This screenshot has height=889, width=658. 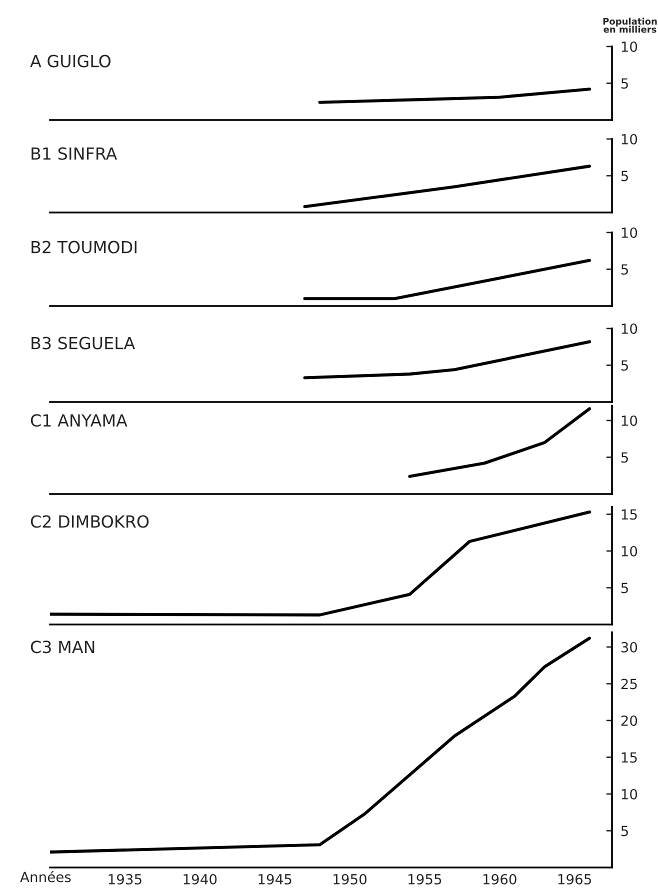 I want to click on x-axis-title: Années, so click(x=45, y=876).